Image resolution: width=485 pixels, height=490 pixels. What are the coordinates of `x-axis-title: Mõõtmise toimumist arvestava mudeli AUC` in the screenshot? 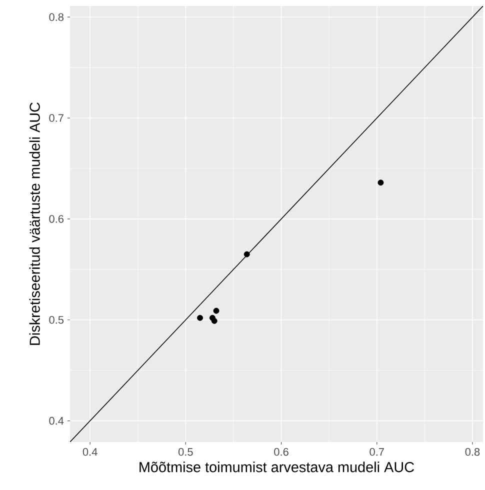 It's located at (277, 467).